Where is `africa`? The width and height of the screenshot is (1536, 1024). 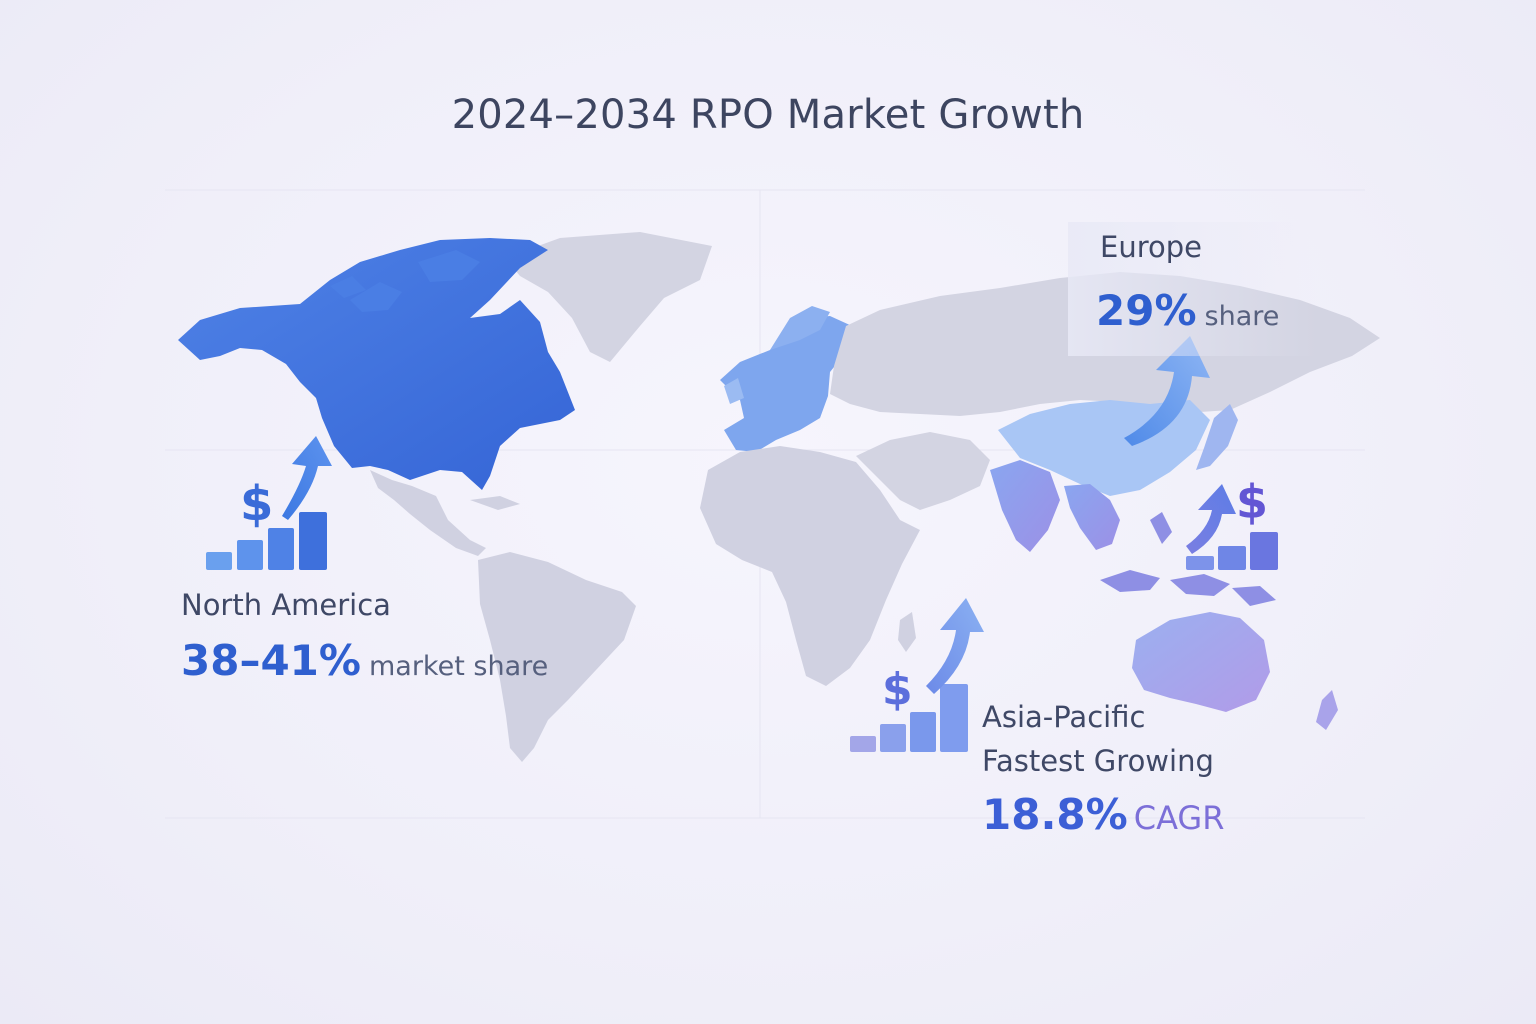
africa is located at coordinates (810, 566).